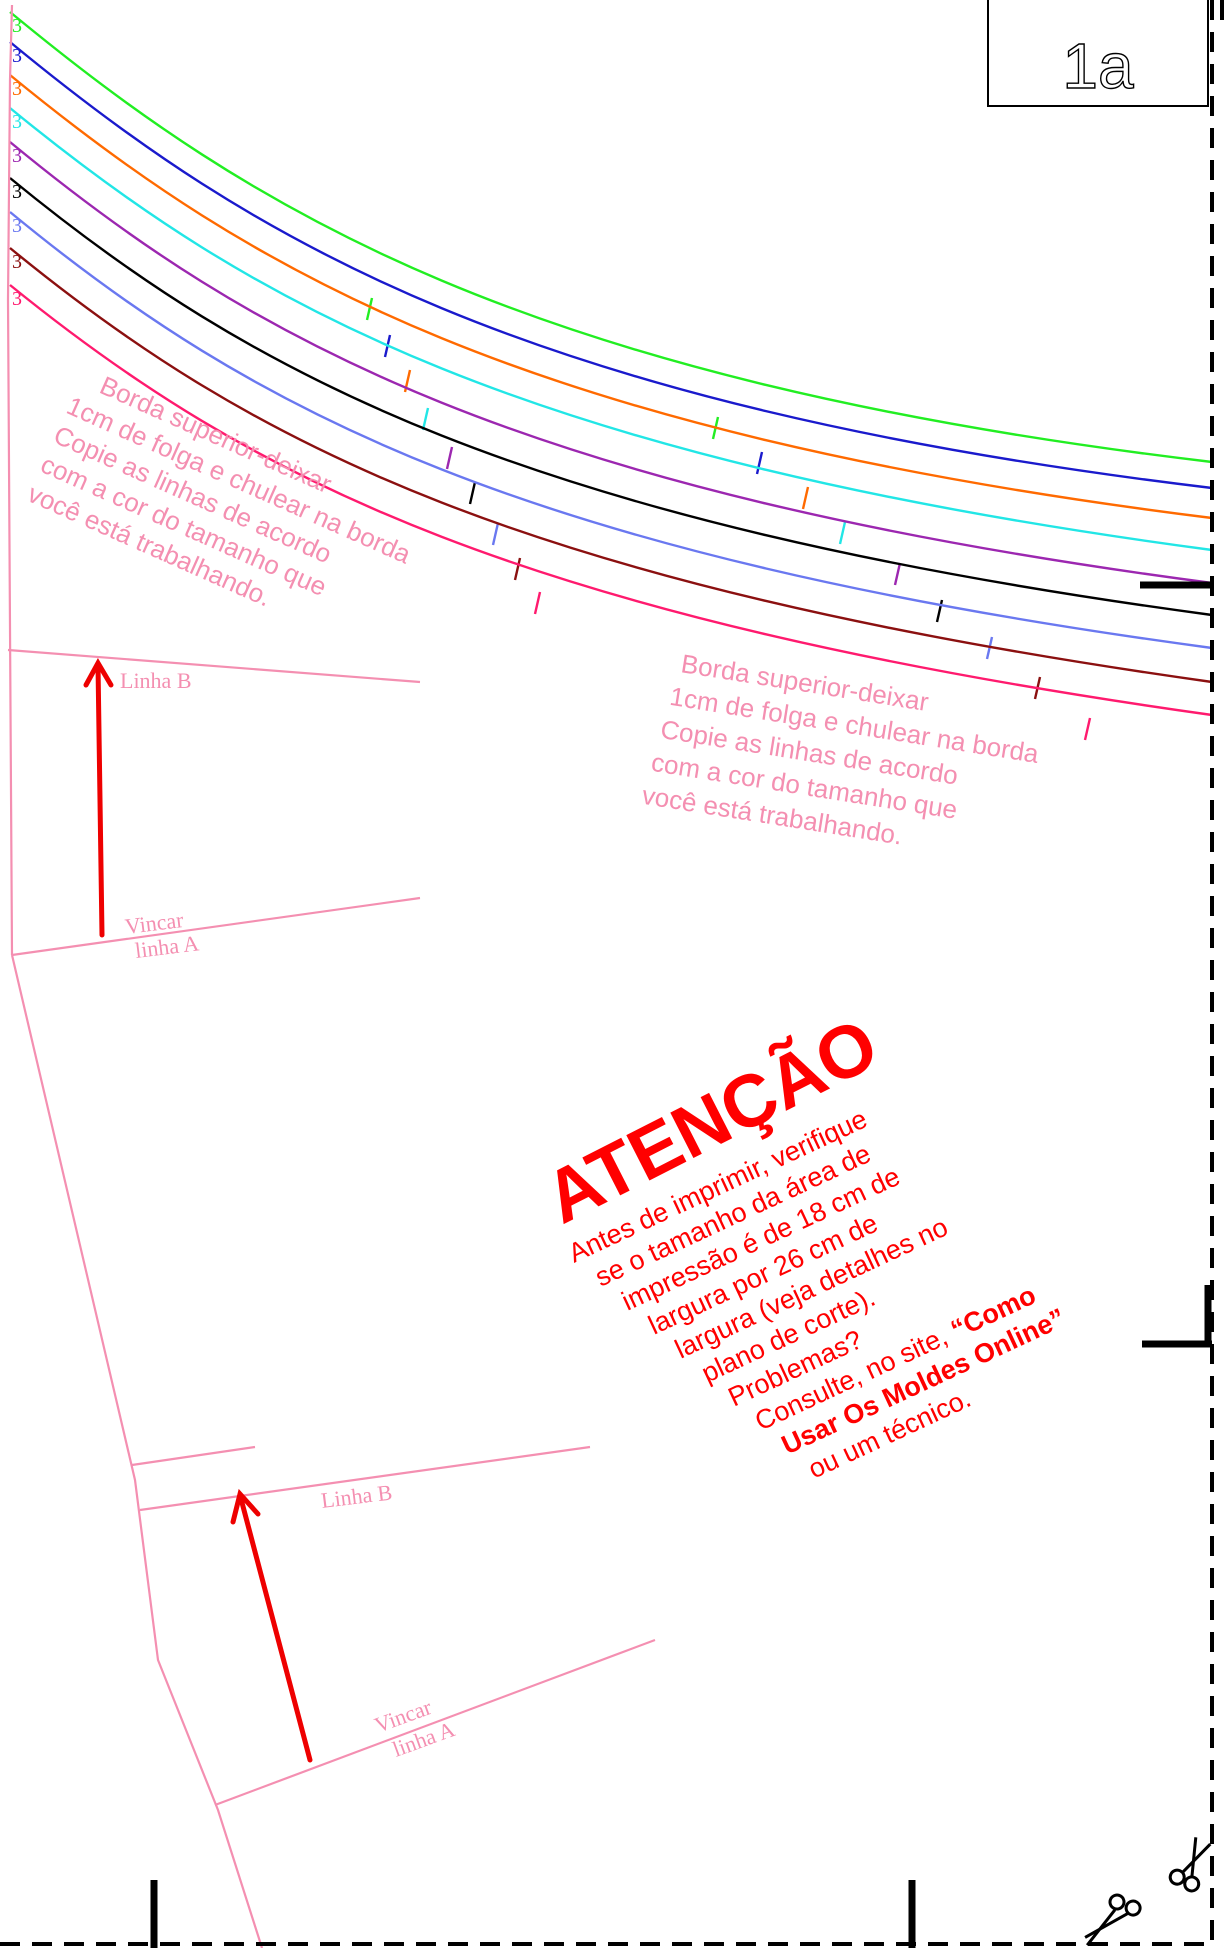 The image size is (1228, 1948). I want to click on fold-arrows, so click(198, 1210).